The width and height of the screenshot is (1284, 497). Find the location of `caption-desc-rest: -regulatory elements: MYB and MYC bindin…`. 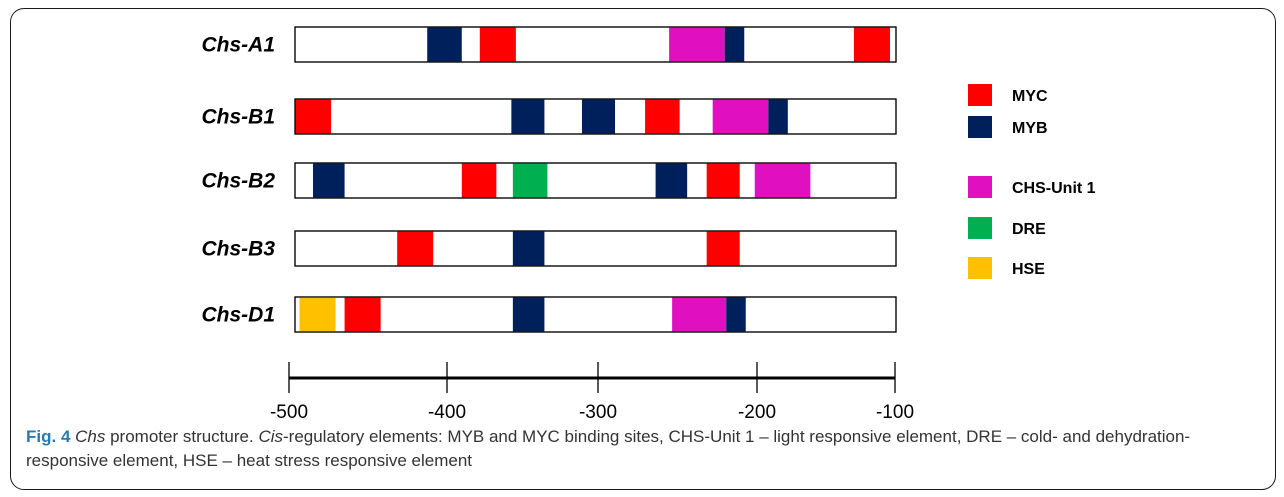

caption-desc-rest: -regulatory elements: MYB and MYC bindin… is located at coordinates (608, 448).